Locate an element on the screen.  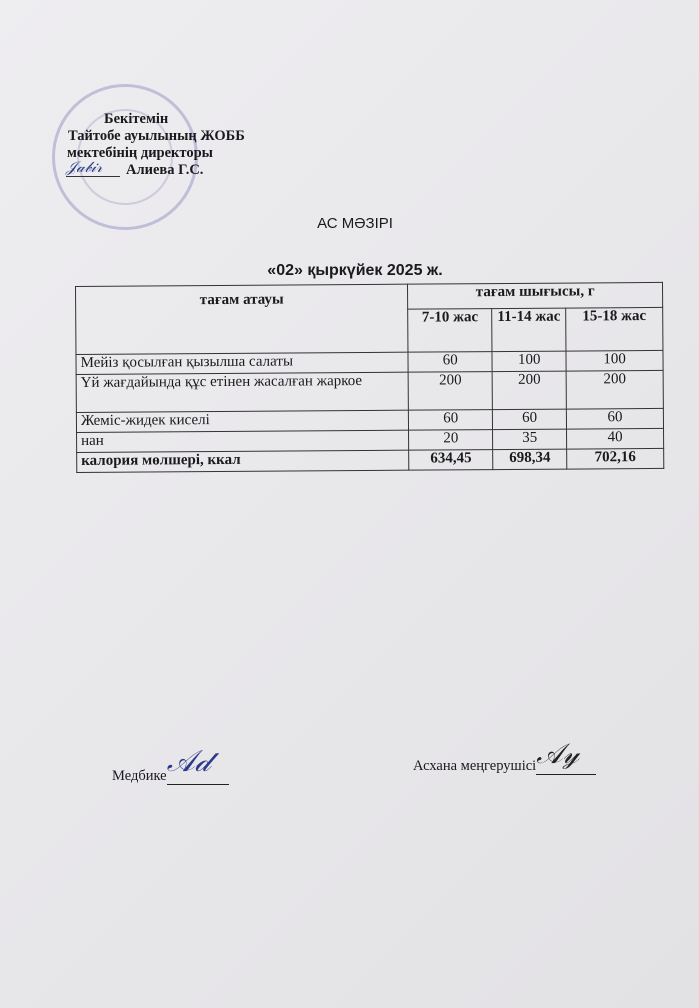
approval-line-1: Бекітемін is located at coordinates (136, 119).